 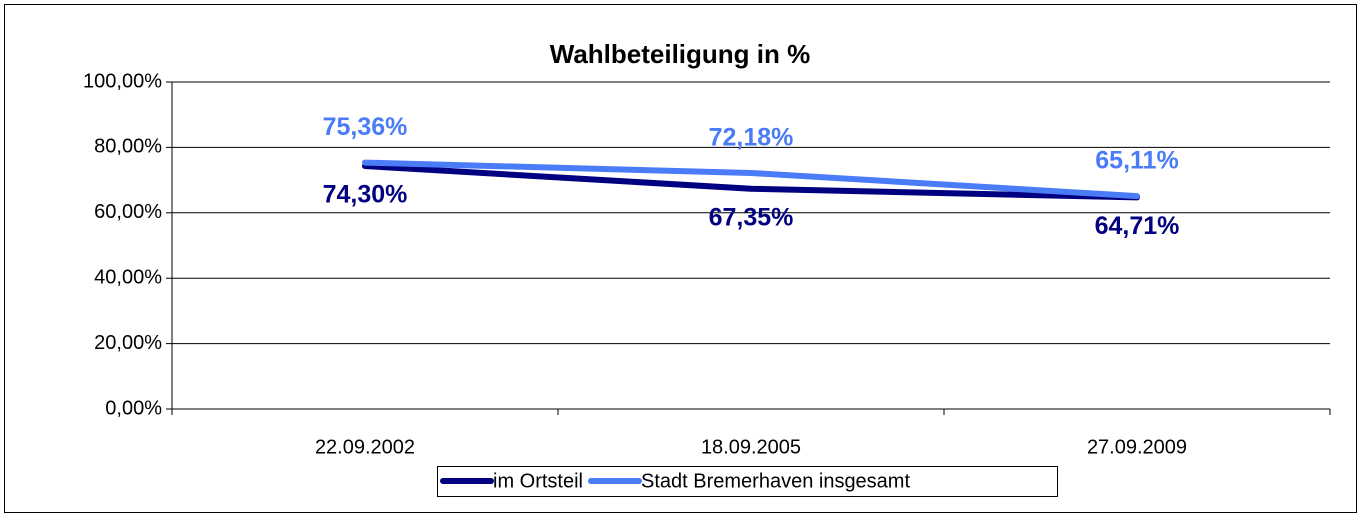 I want to click on value-label: 72,18%, so click(x=751, y=138).